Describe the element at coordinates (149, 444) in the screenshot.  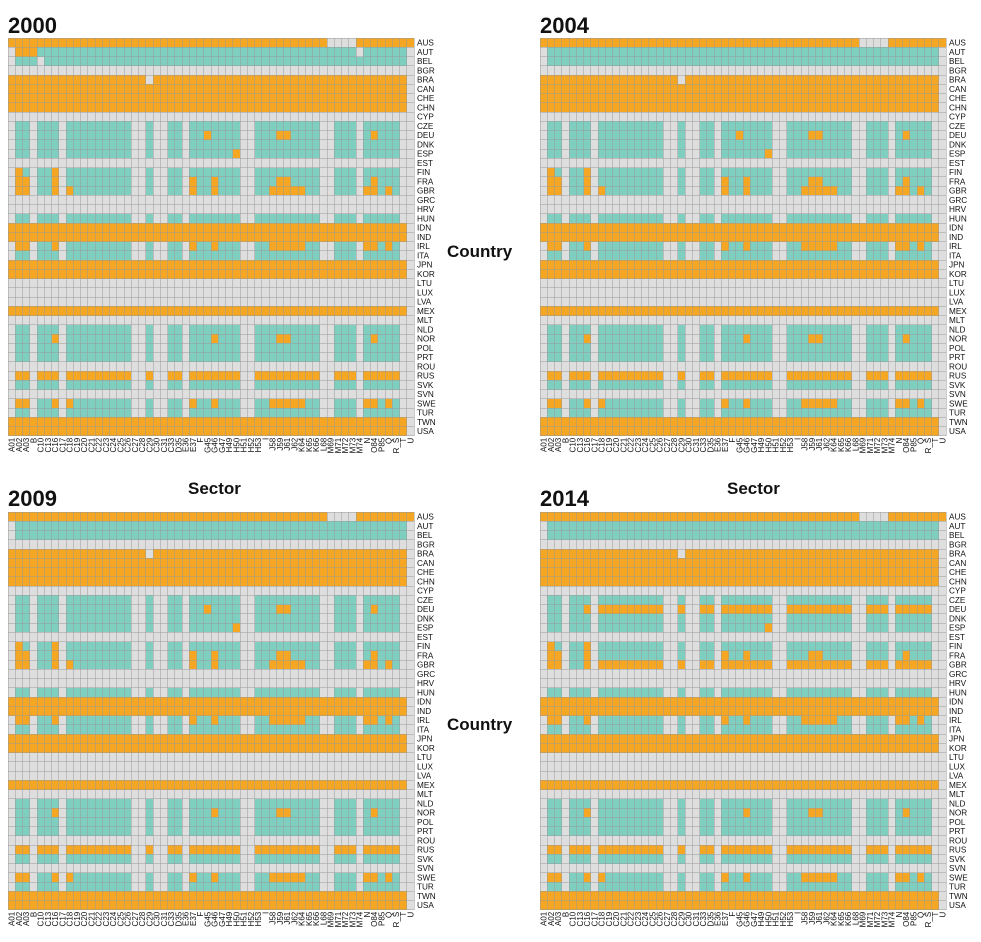
I see `sector-label: C29` at that location.